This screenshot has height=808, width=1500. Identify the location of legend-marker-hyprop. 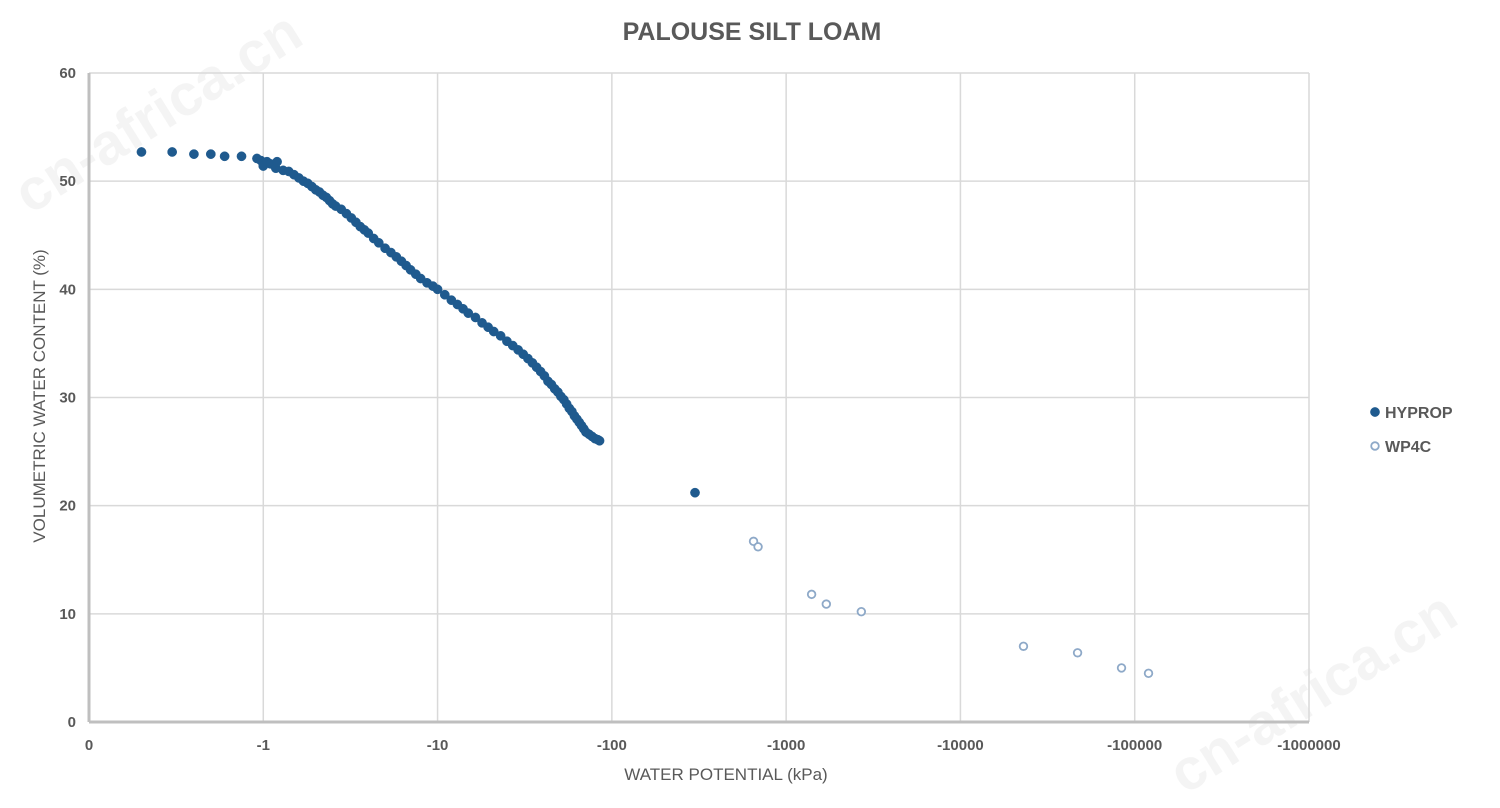
(1375, 412).